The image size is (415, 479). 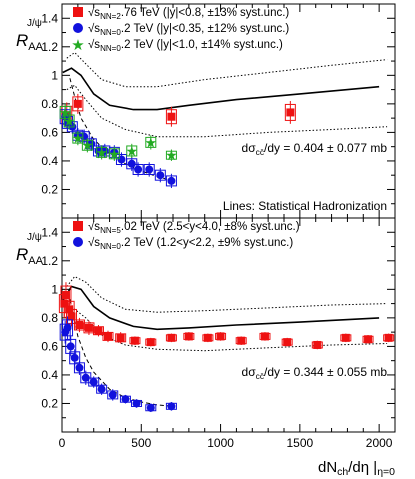 What do you see at coordinates (194, 227) in the screenshot?
I see `legend-label: √sNN=5.02 TeV (2.5<y<4.0, ±8% syst.unc.)` at bounding box center [194, 227].